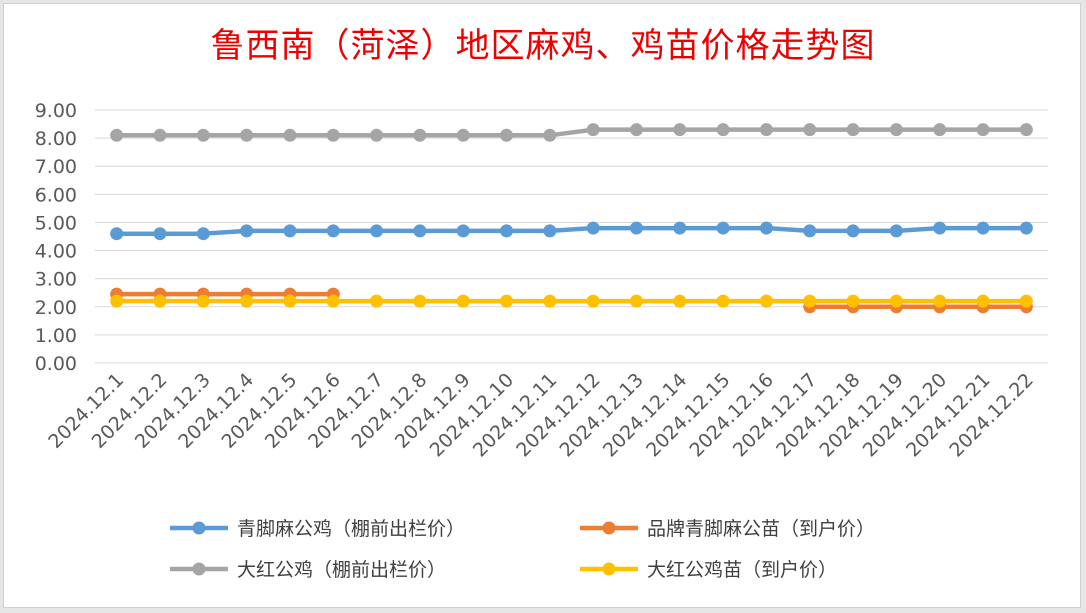  What do you see at coordinates (543, 46) in the screenshot?
I see `chart-title: 鲁西南（菏泽）地区麻鸡、鸡苗价格走势图` at bounding box center [543, 46].